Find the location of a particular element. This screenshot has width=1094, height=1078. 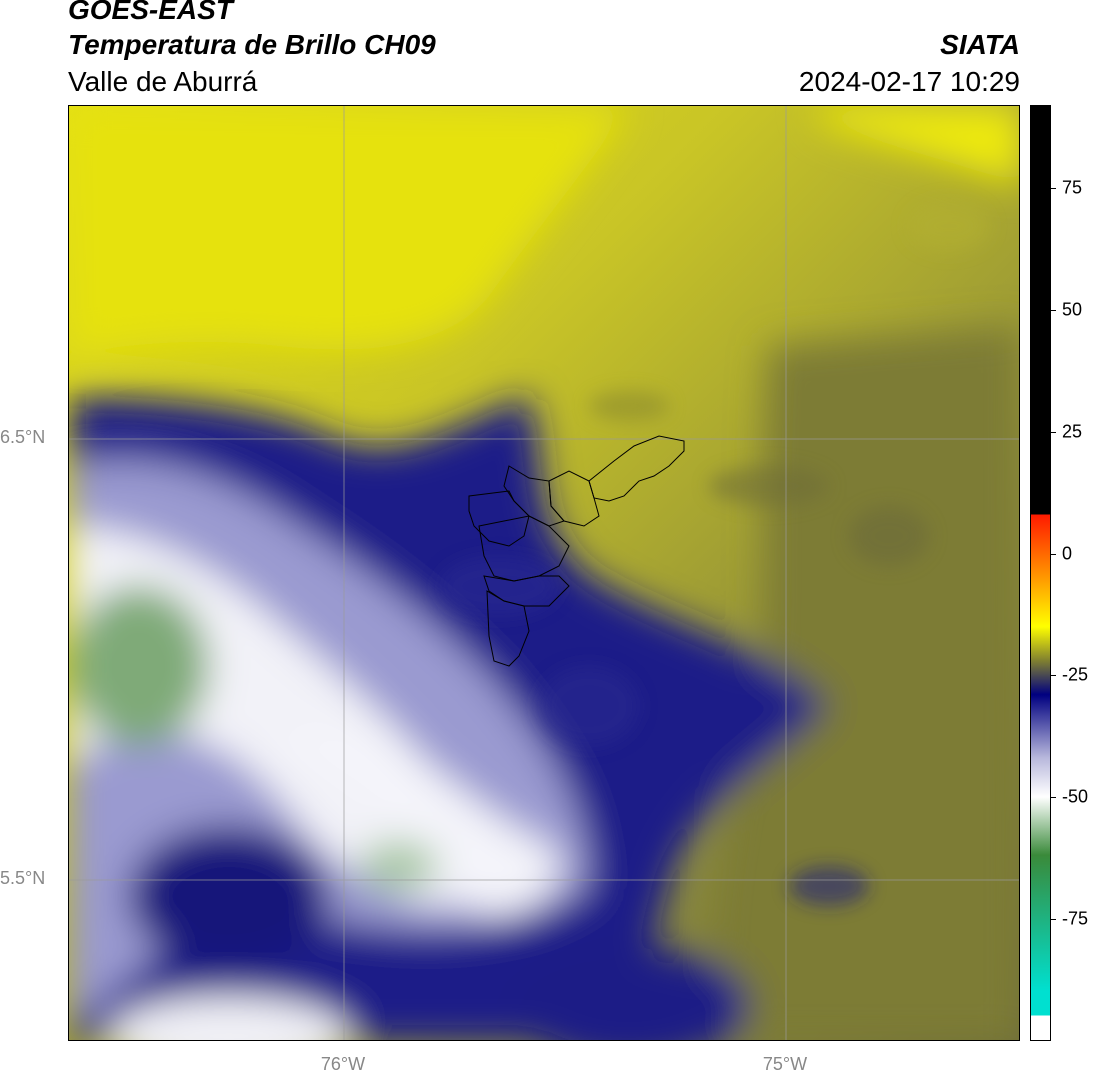

title-region: Valle de Aburrá is located at coordinates (163, 81).